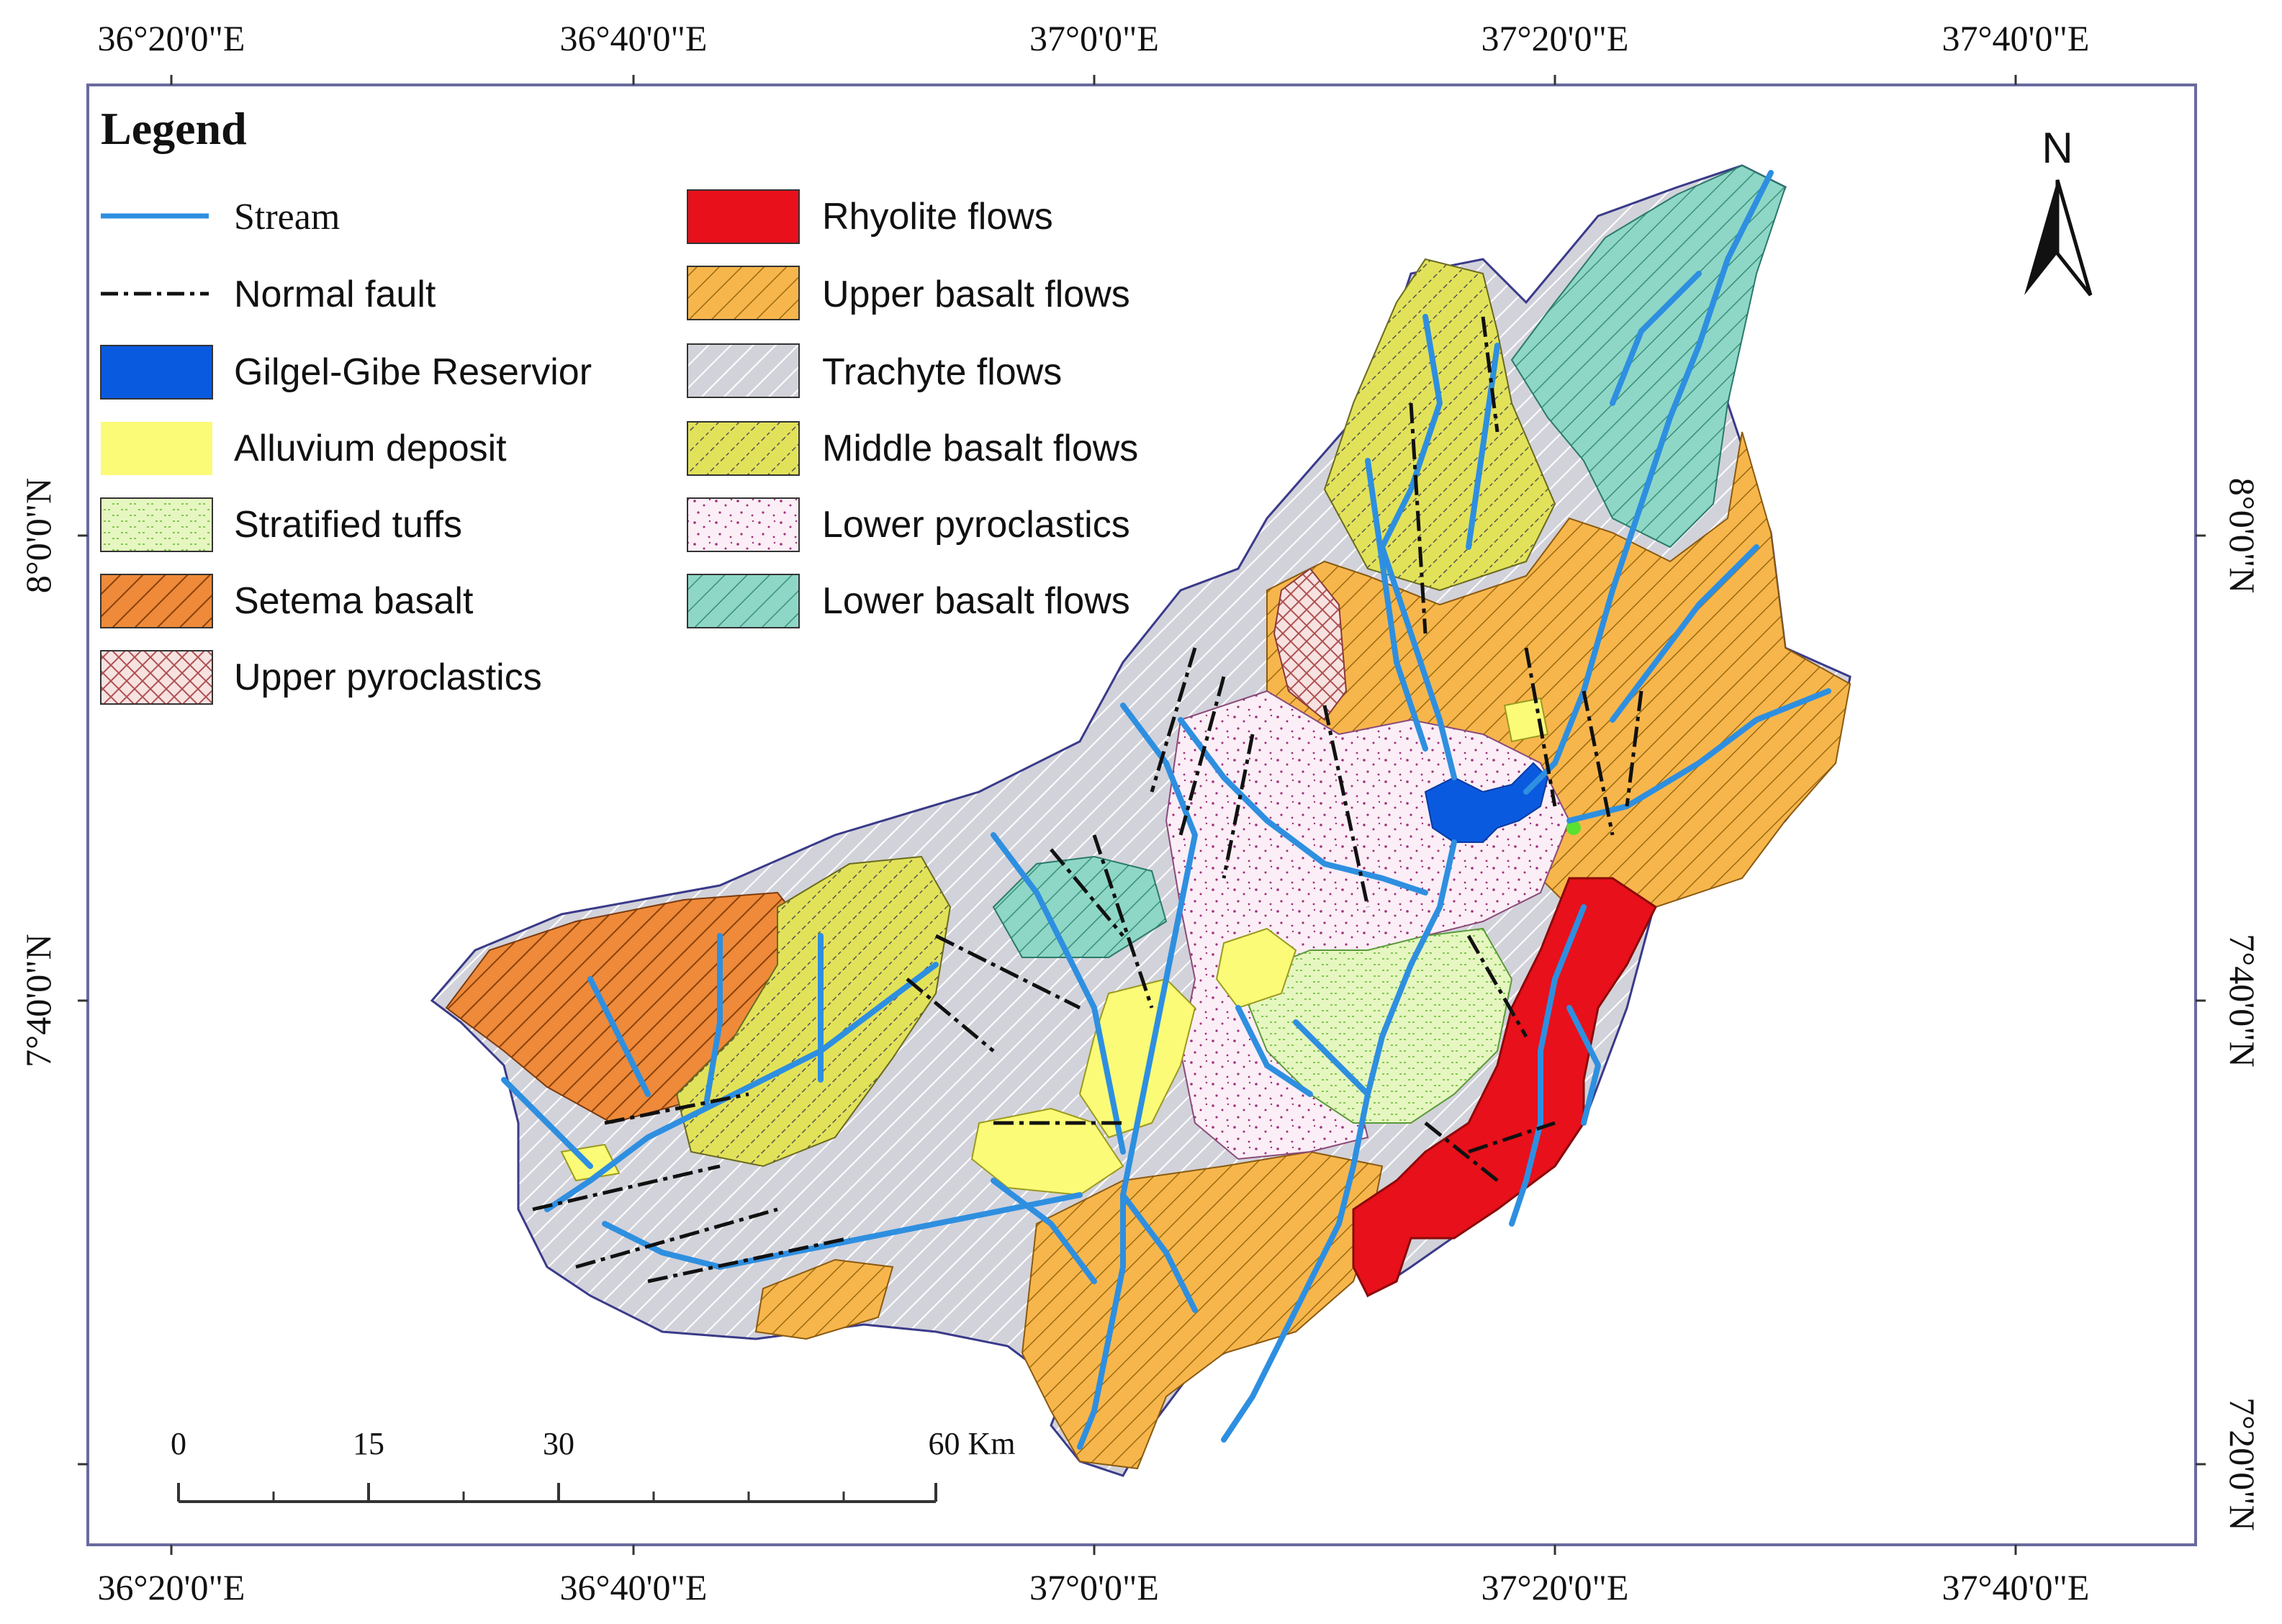  Describe the element at coordinates (171, 1587) in the screenshot. I see `bottom-tick-label: 36°20'0"E` at that location.